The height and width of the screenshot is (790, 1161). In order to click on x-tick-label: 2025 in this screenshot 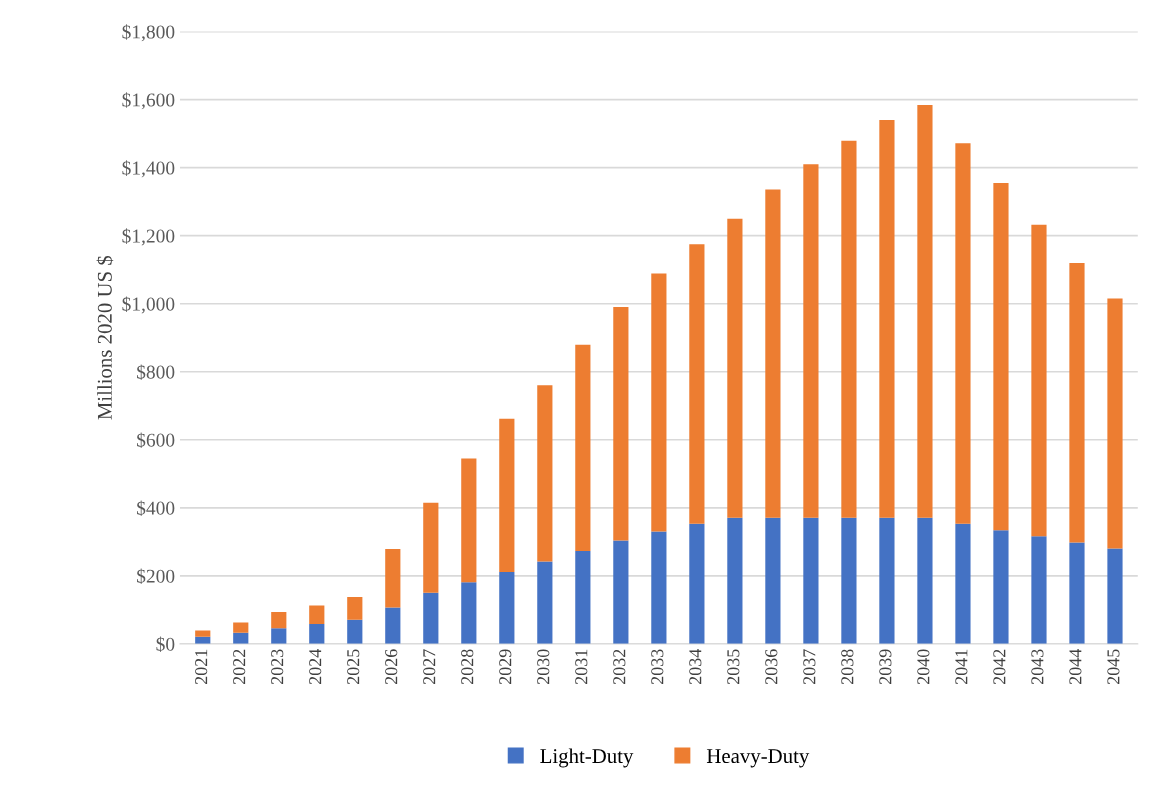, I will do `click(353, 667)`.